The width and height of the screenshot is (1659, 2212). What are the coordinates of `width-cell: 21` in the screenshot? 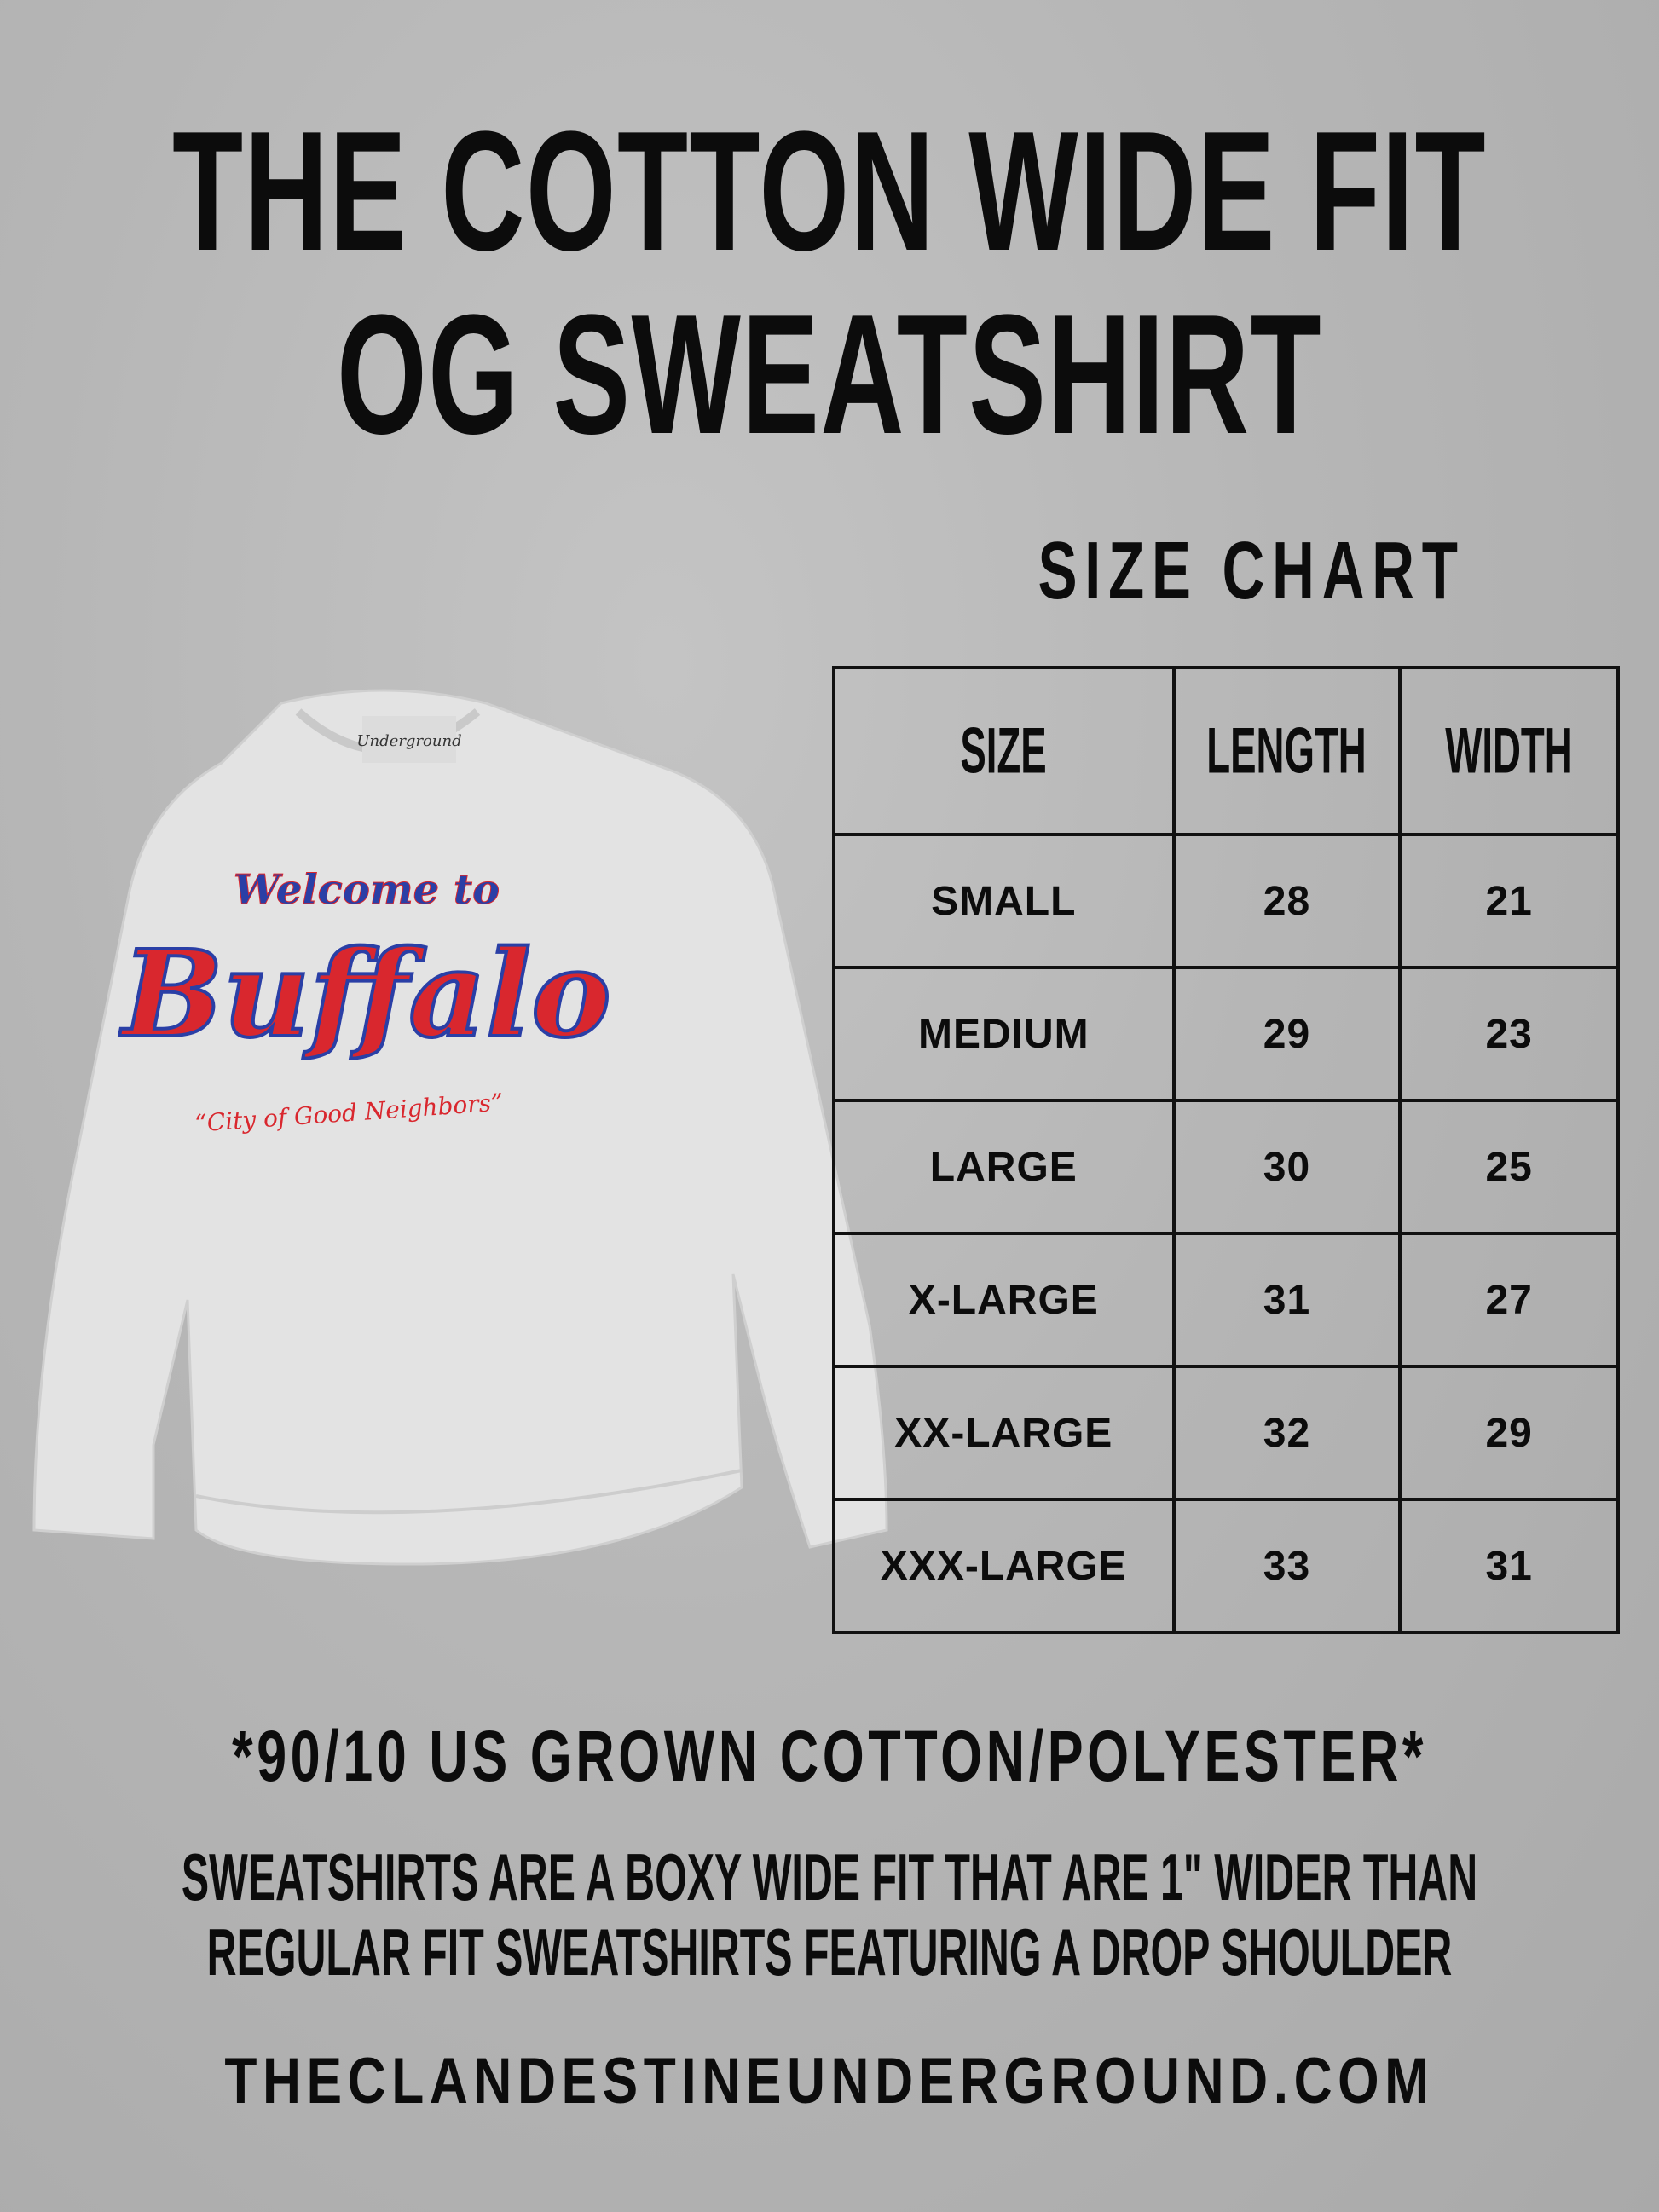 It's located at (1509, 901).